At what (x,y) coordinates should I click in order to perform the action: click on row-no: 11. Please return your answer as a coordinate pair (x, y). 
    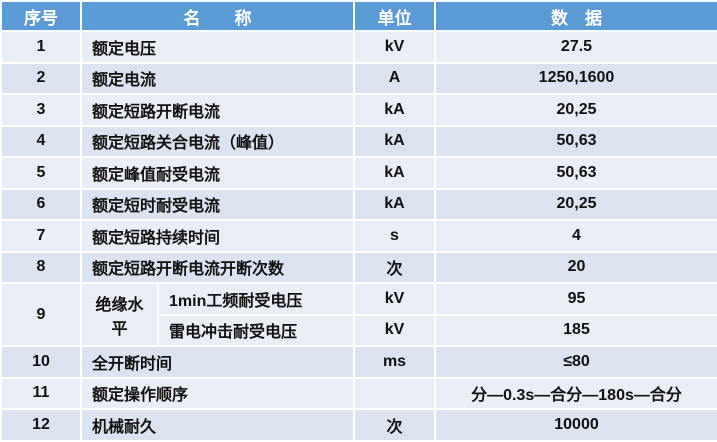
    Looking at the image, I should click on (41, 393).